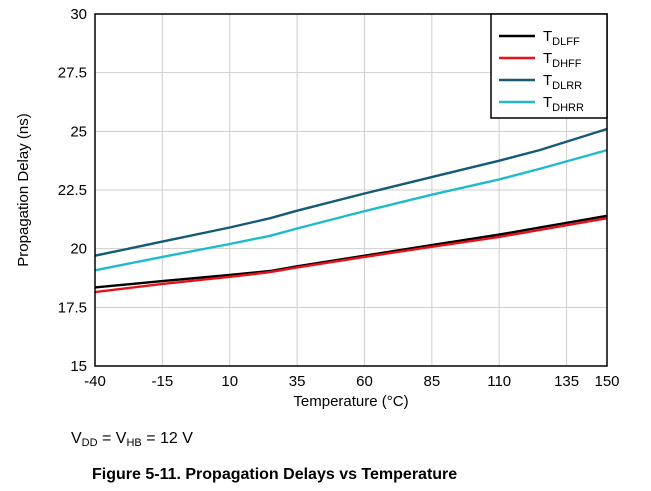 The height and width of the screenshot is (491, 651). I want to click on y-tick-label: 30, so click(78, 14).